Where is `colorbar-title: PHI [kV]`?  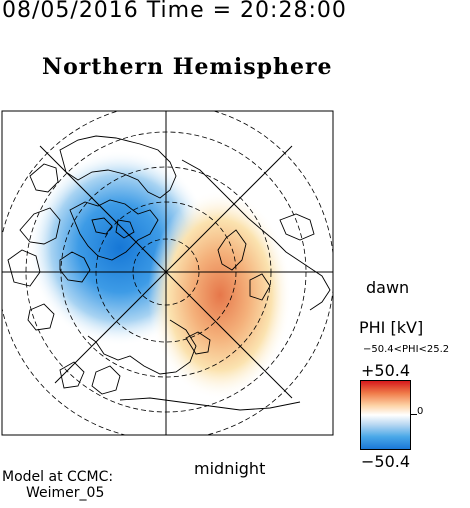 colorbar-title: PHI [kV] is located at coordinates (391, 327).